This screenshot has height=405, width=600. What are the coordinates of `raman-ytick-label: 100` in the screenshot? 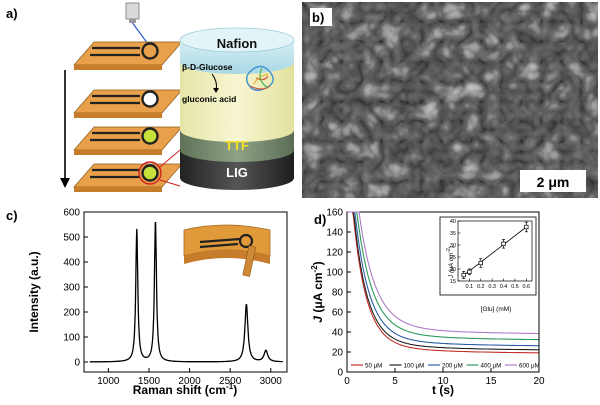 It's located at (71, 338).